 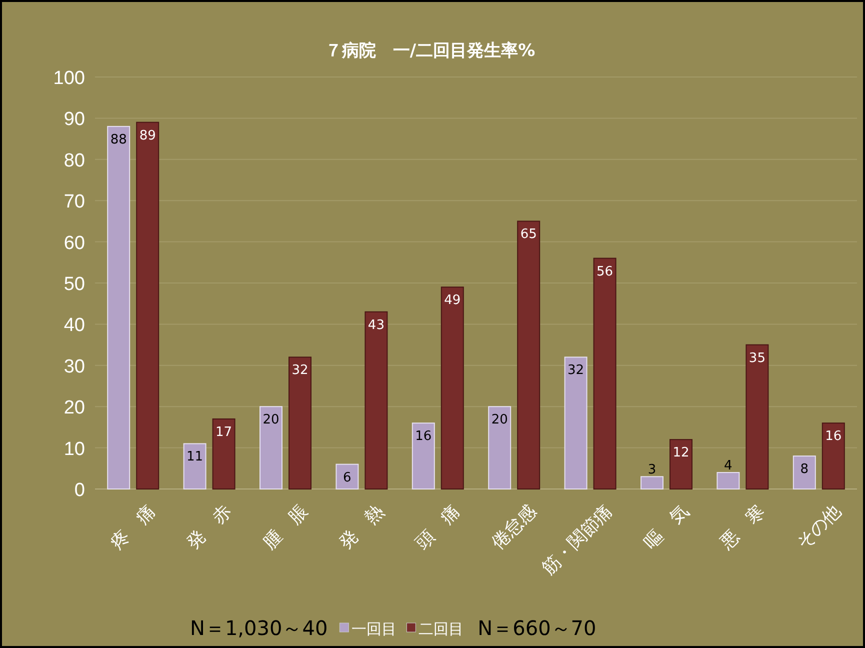 What do you see at coordinates (441, 629) in the screenshot?
I see `legend-label: 二回目` at bounding box center [441, 629].